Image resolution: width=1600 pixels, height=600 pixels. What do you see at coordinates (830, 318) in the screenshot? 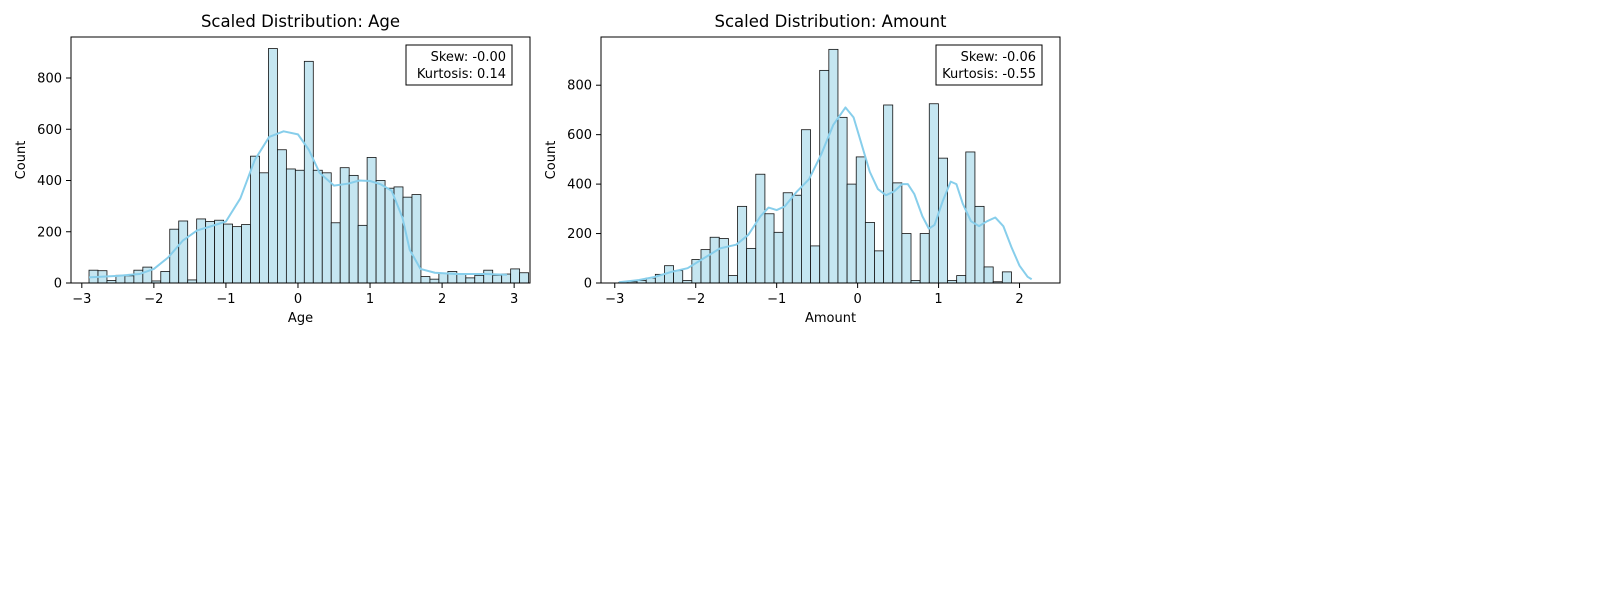
I see `x-axis-label: Amount` at bounding box center [830, 318].